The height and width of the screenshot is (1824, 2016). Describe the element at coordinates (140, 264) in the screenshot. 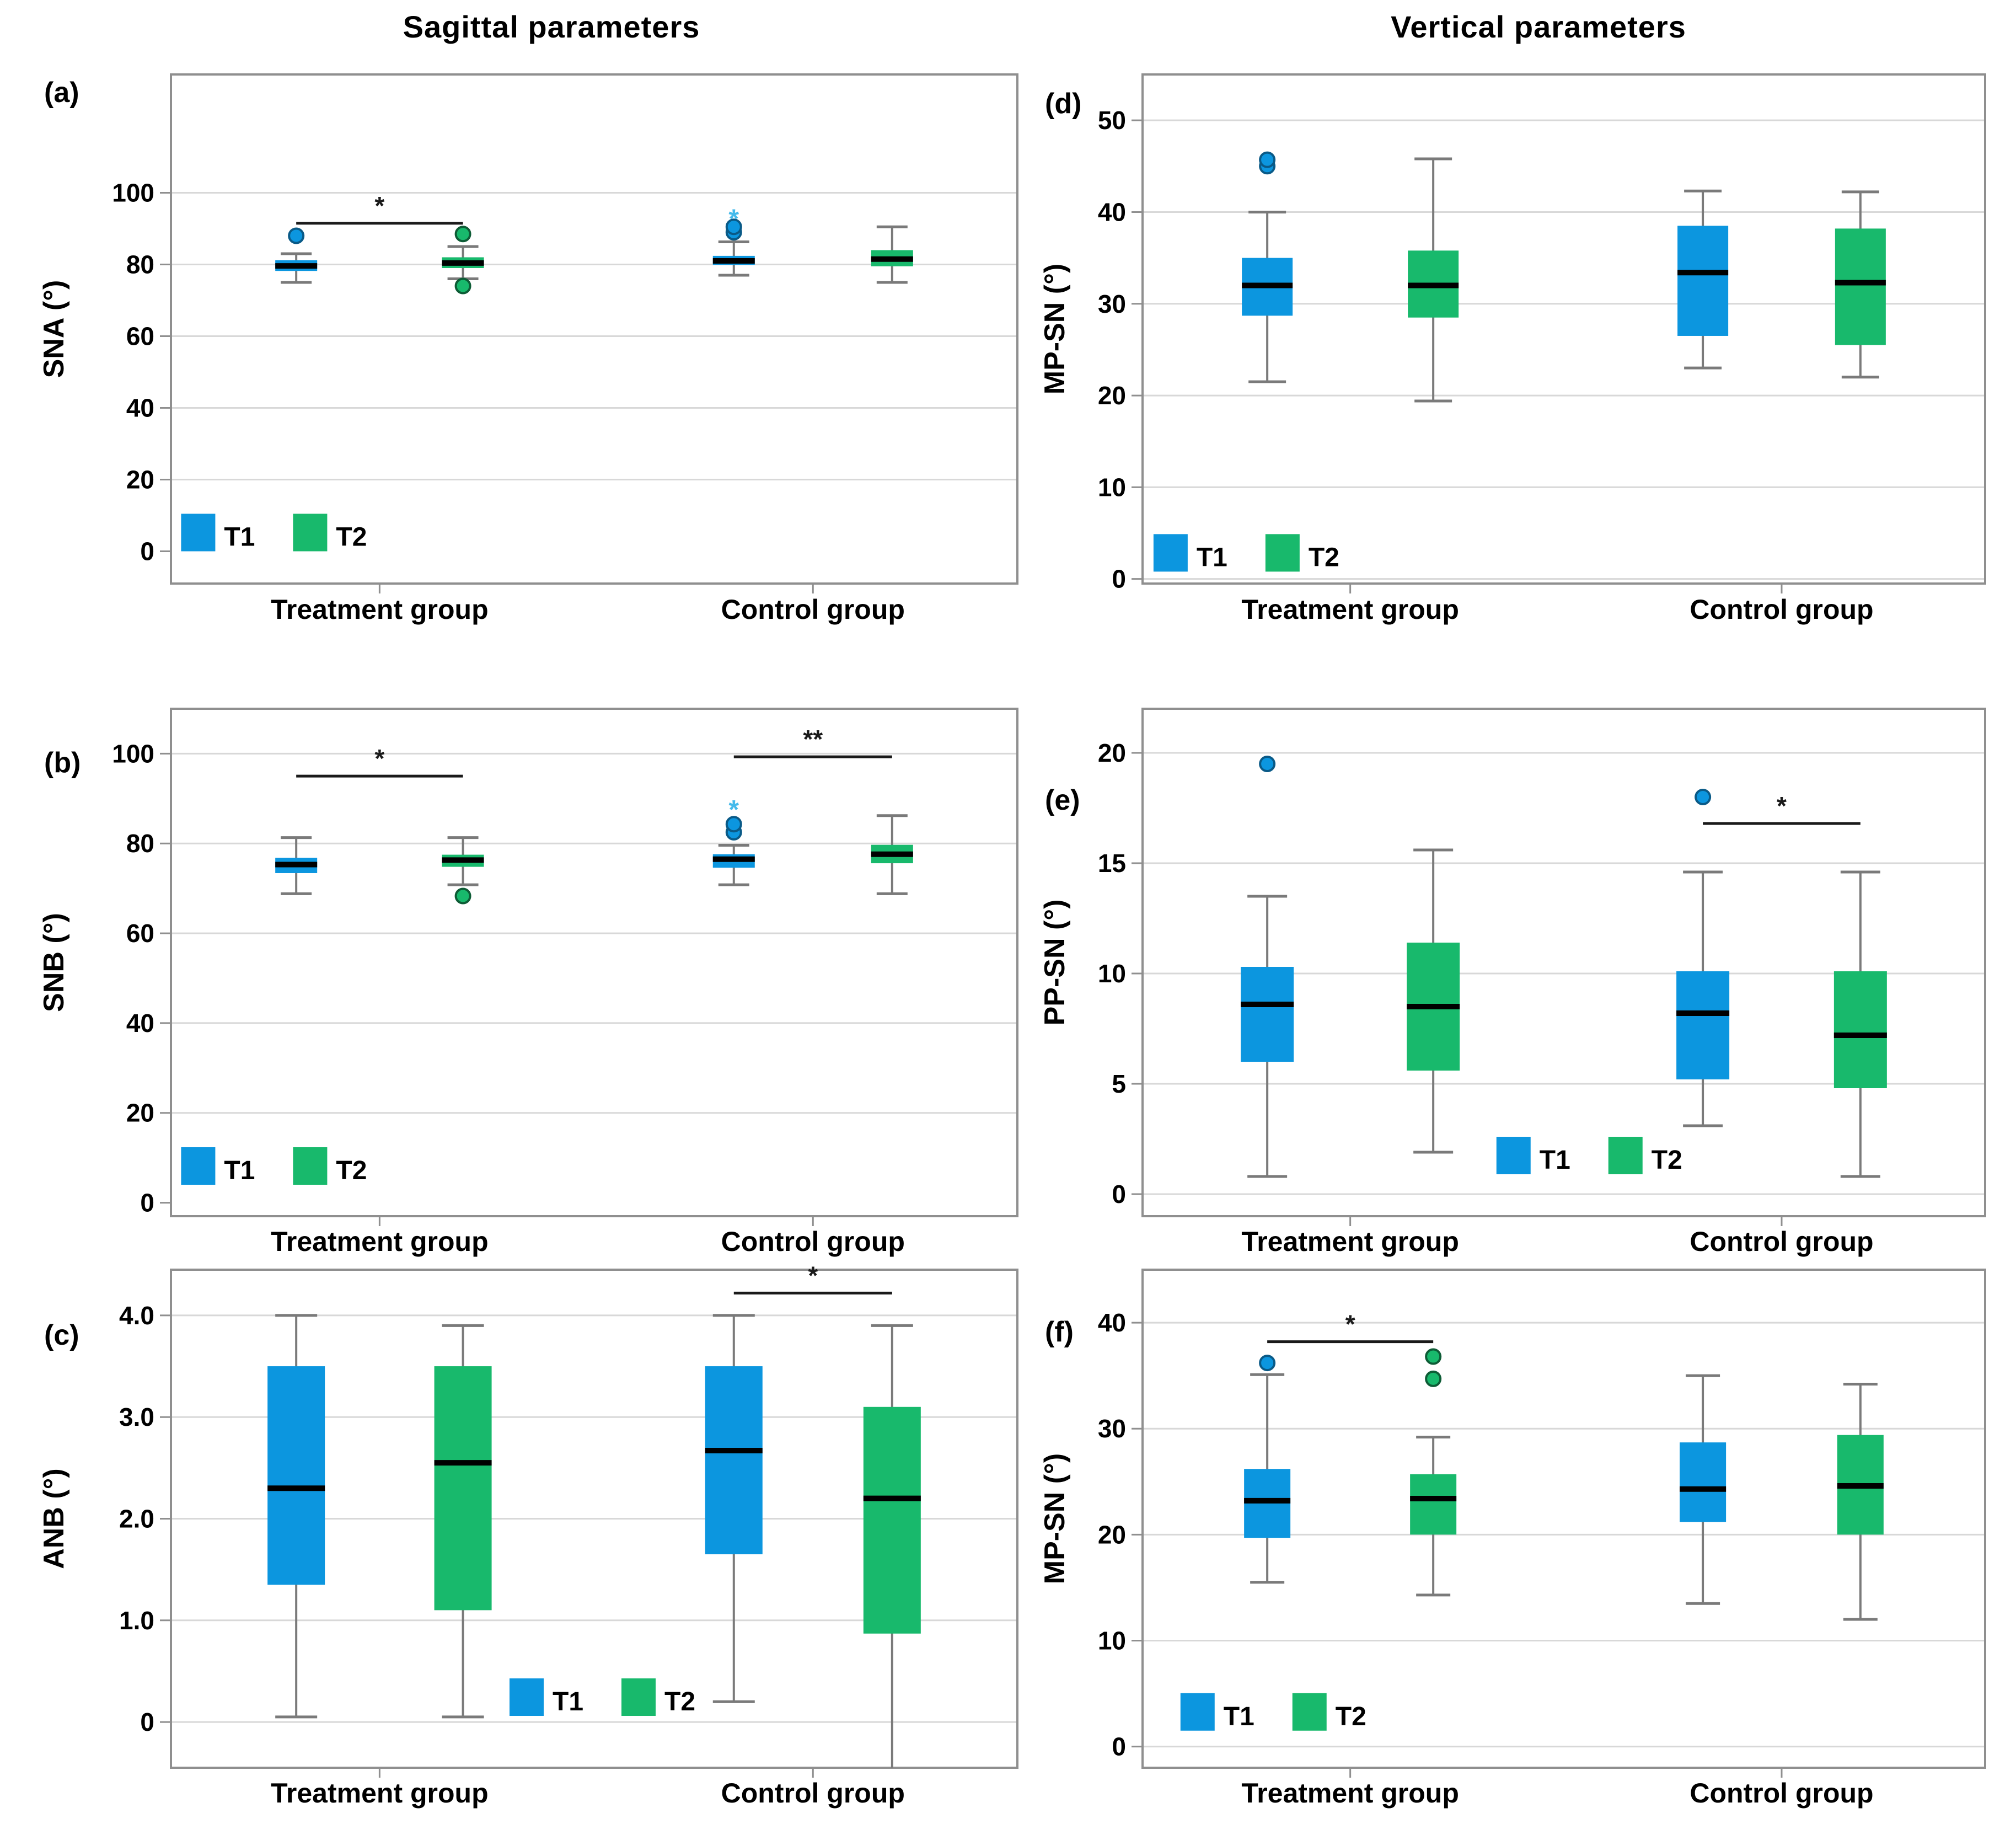

I see `y-tick-label: 80` at that location.